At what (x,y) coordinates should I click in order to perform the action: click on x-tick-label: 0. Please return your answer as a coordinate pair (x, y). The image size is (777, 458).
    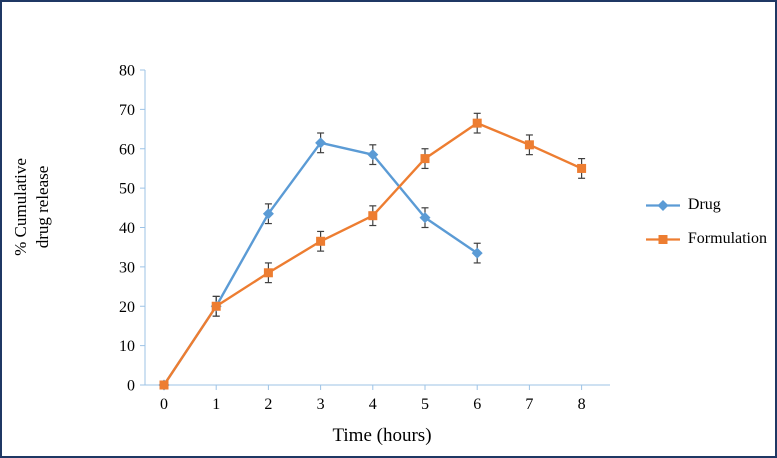
    Looking at the image, I should click on (164, 404).